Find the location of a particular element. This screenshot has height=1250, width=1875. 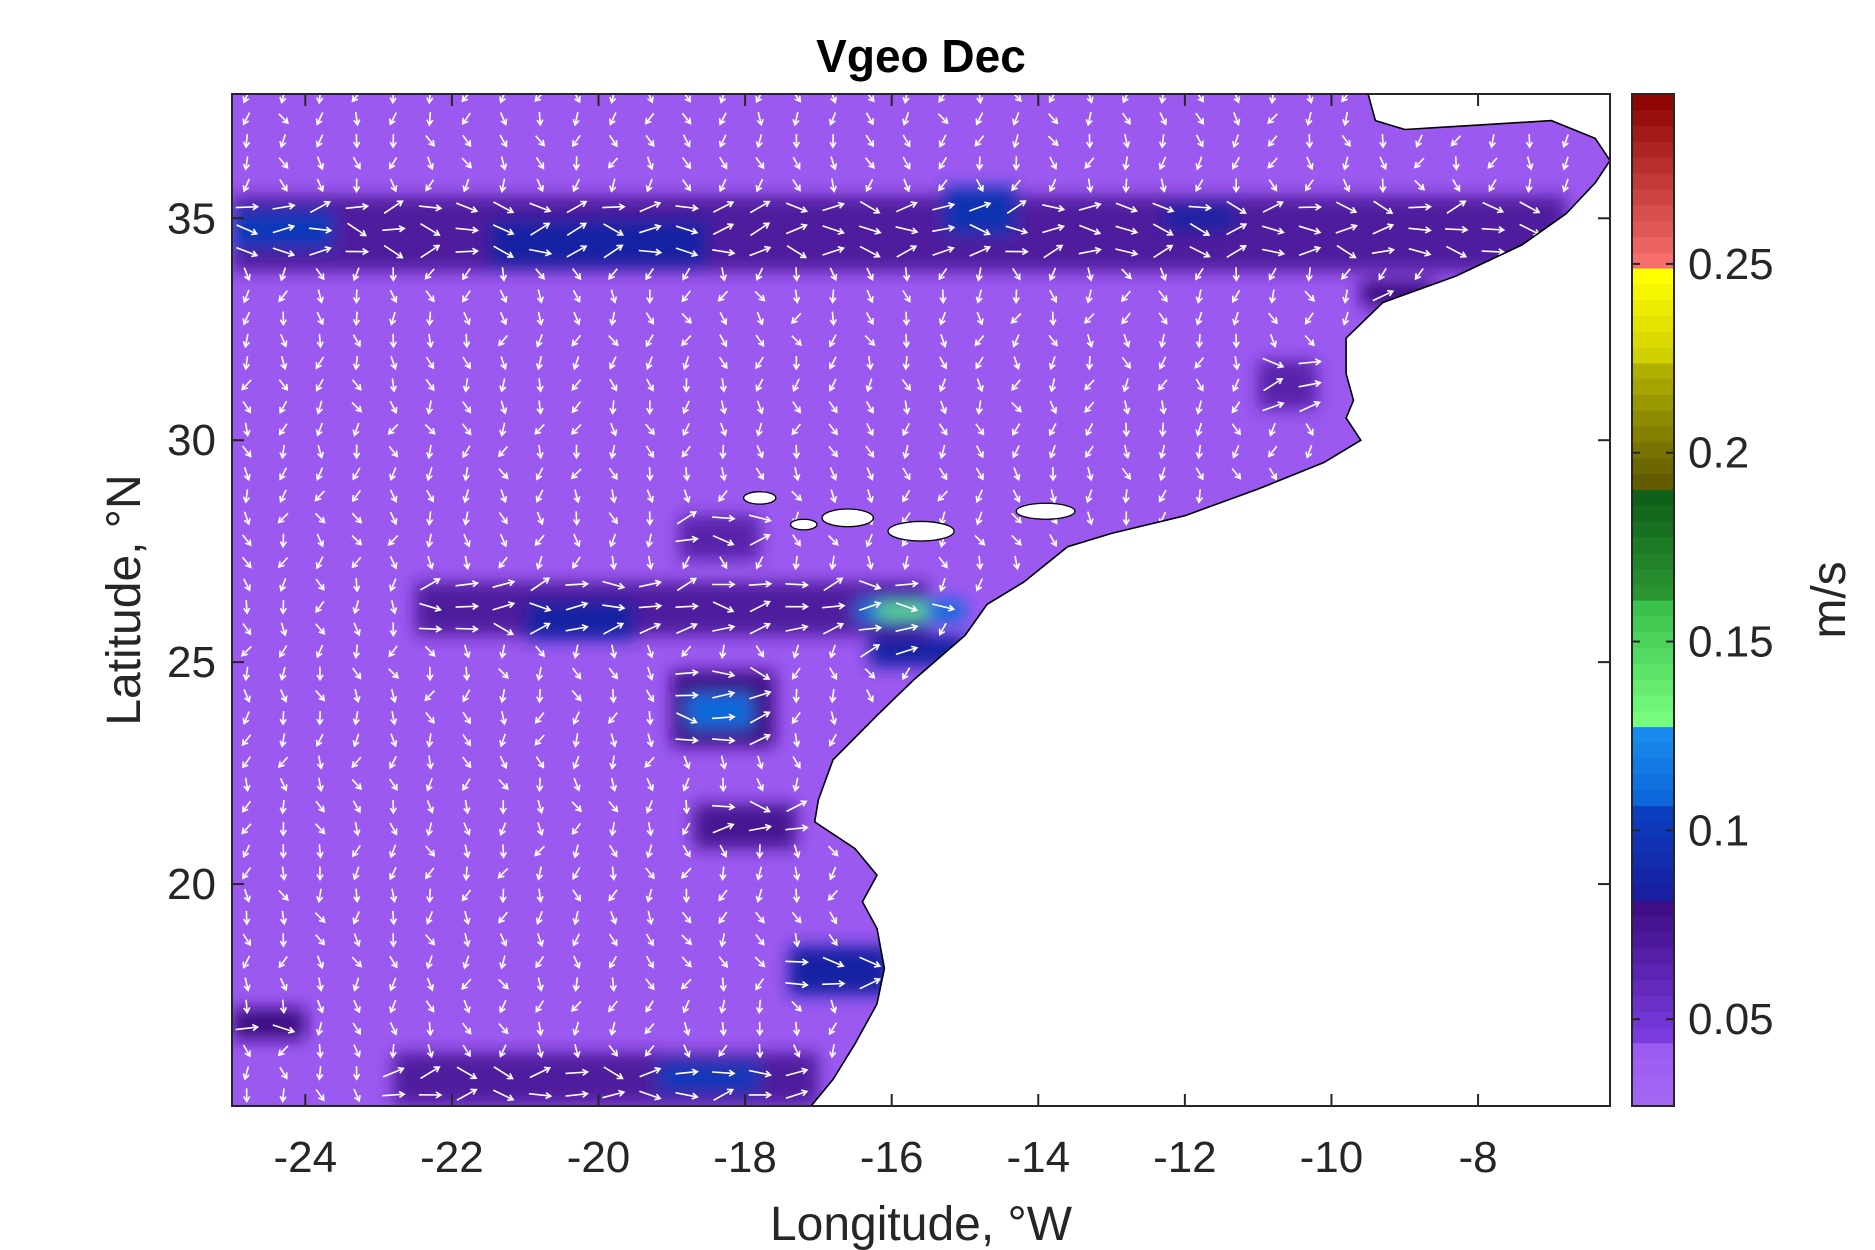

x-axis-label: Longitude, °W is located at coordinates (921, 1224).